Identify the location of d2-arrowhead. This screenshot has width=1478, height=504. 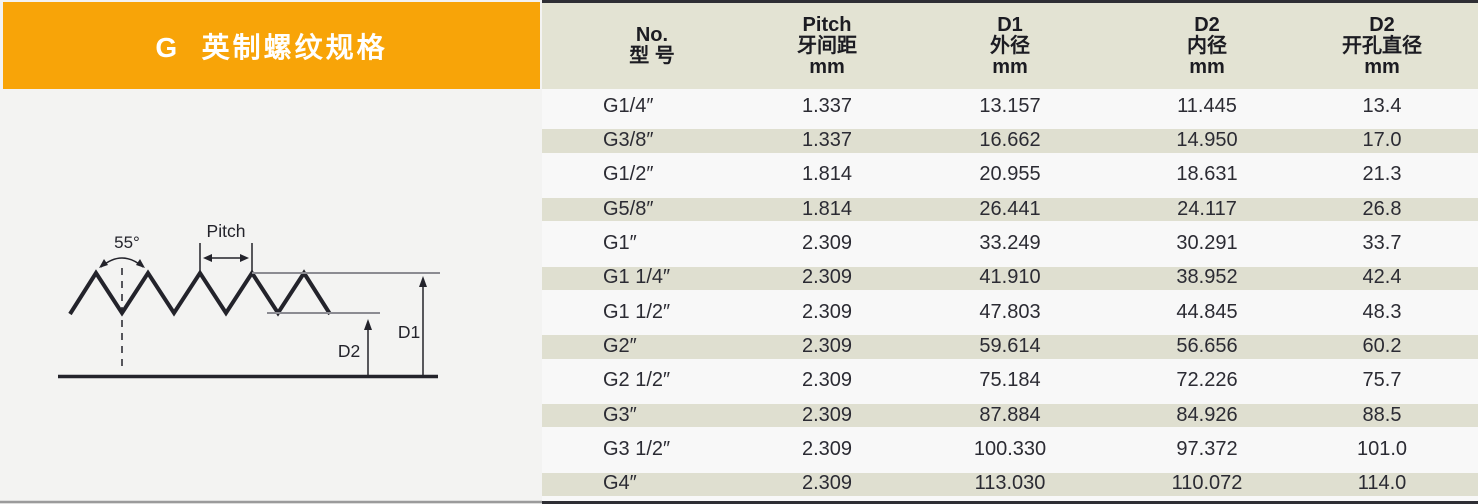
(368, 324).